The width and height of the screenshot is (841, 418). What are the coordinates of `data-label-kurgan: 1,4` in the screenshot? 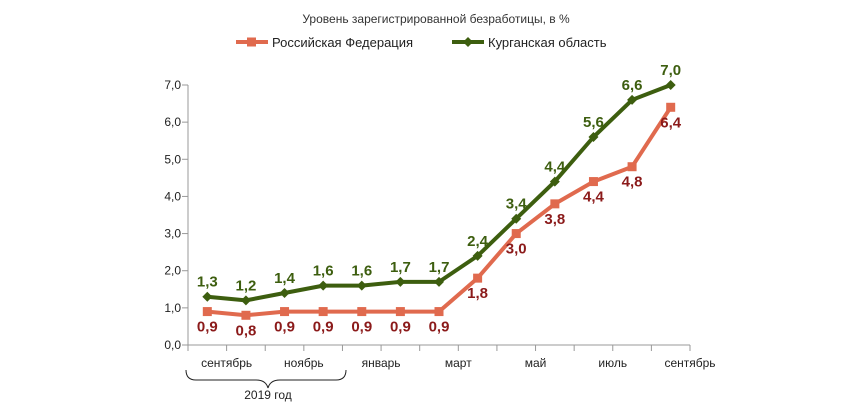 It's located at (285, 278).